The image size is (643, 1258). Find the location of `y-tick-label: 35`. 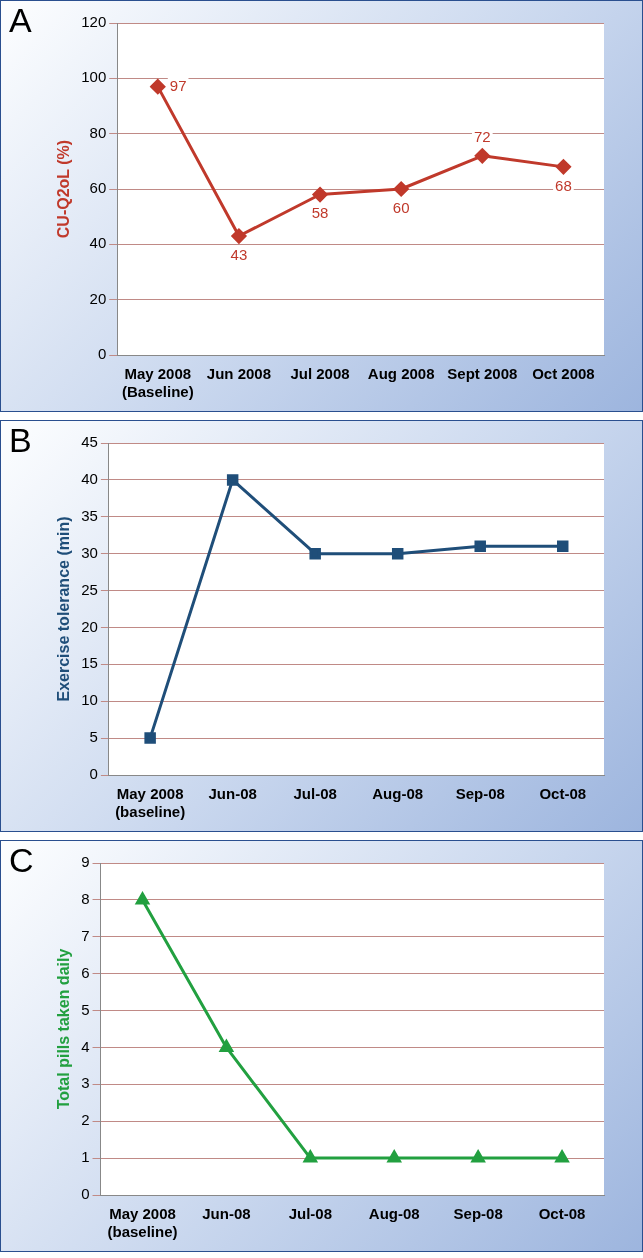

y-tick-label: 35 is located at coordinates (89, 515).